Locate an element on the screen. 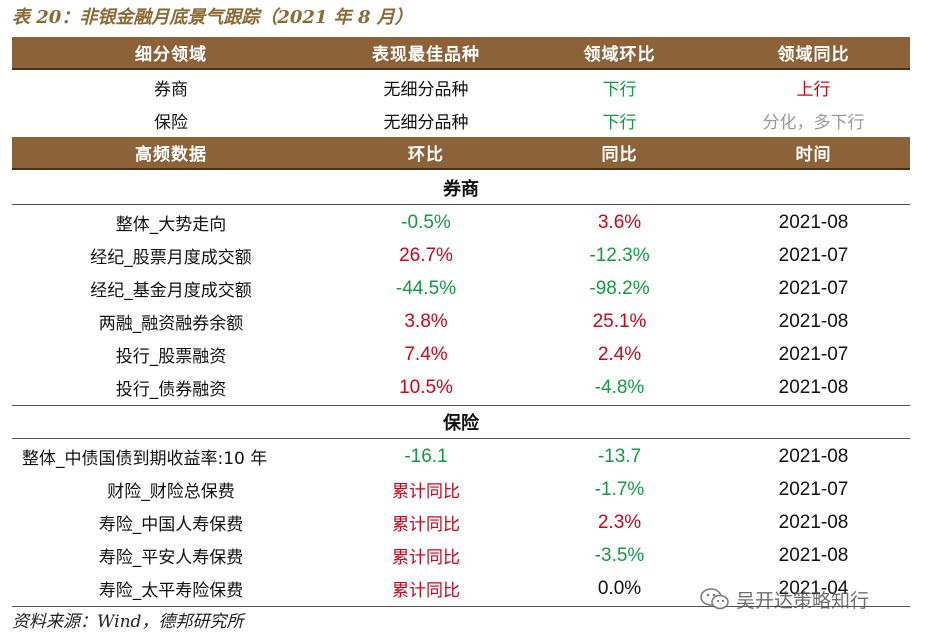 This screenshot has width=931, height=640. yoy-value: -13.7 is located at coordinates (619, 456).